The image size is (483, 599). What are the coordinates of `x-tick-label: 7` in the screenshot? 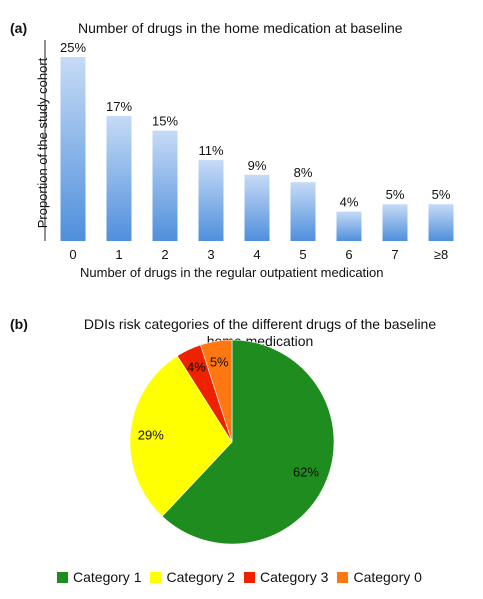 It's located at (394, 254).